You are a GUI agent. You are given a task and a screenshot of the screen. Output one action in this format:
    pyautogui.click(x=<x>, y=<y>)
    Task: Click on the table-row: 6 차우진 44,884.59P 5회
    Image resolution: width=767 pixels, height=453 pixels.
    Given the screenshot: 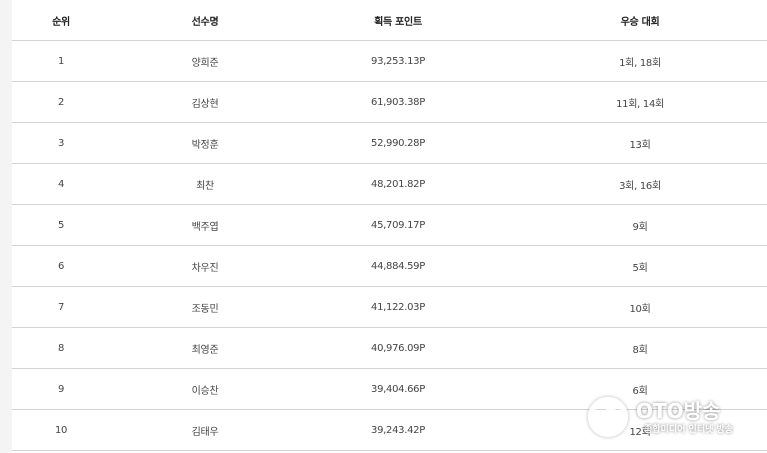 What is the action you would take?
    pyautogui.click(x=389, y=266)
    